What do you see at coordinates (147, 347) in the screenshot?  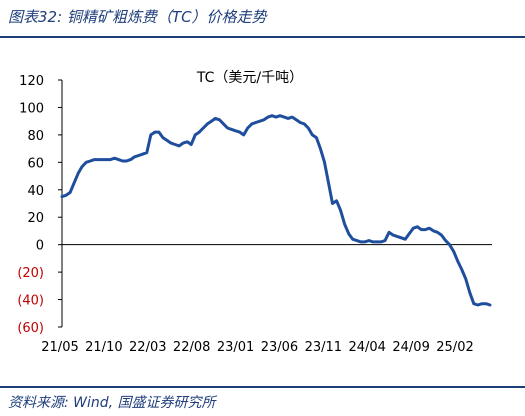 I see `x-tick-label: 22/03` at bounding box center [147, 347].